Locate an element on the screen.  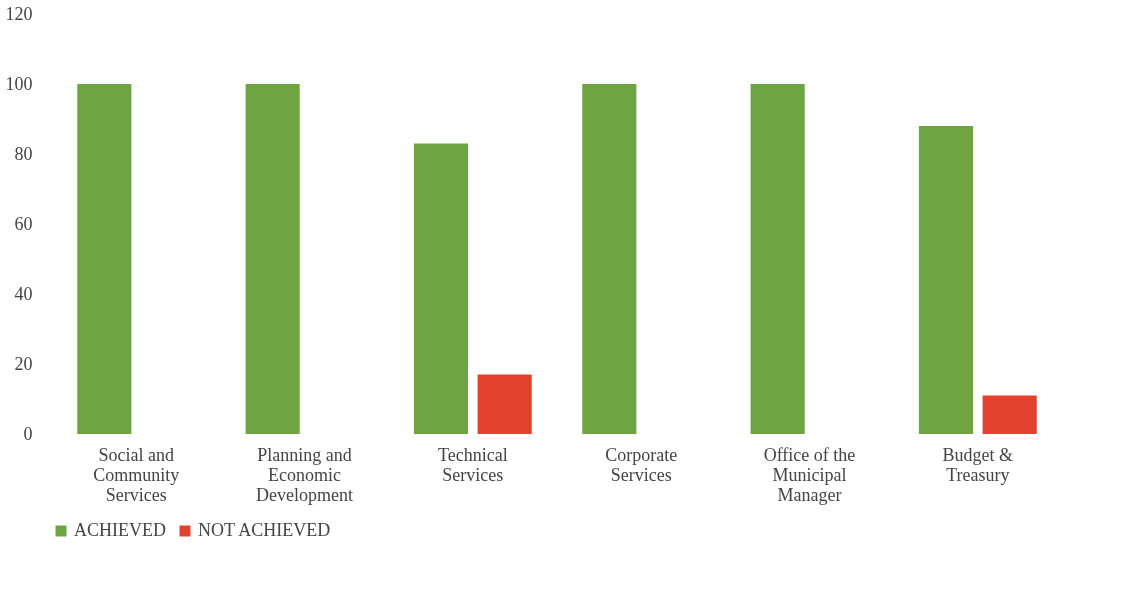
y-tick-label: 0 is located at coordinates (28, 433).